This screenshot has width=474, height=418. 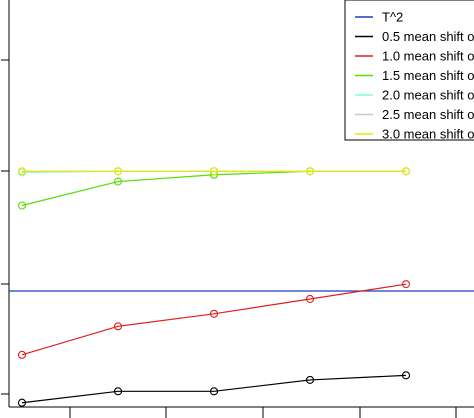 What do you see at coordinates (428, 134) in the screenshot?
I see `legend-label-6: 3.0 mean shift of x_2` at bounding box center [428, 134].